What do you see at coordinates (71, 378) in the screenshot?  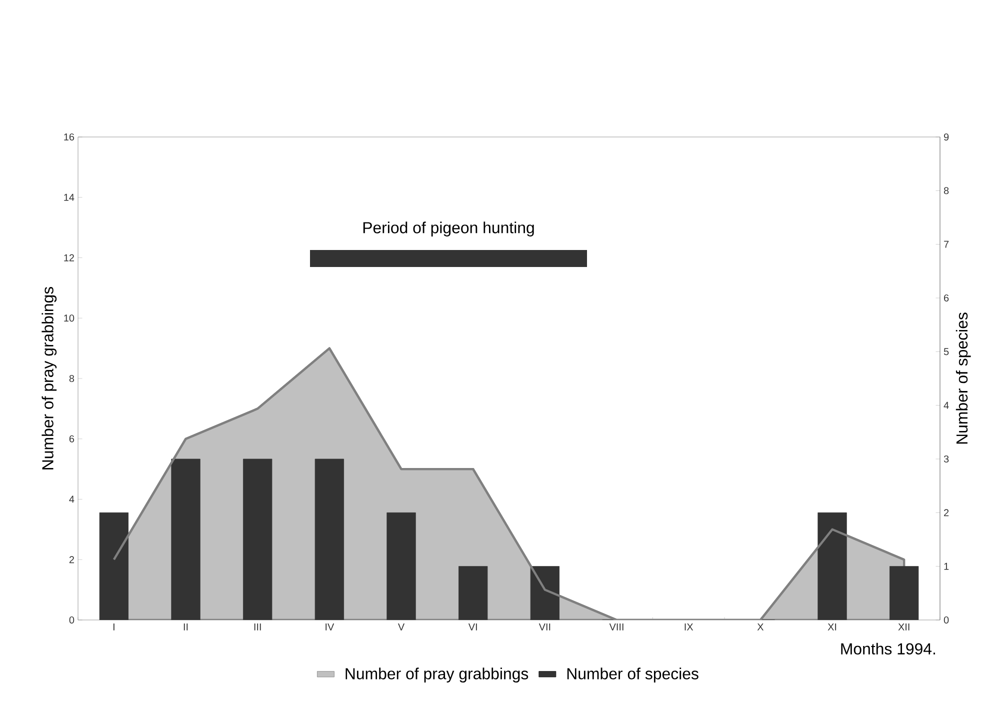 I see `y-tick-label: 8` at bounding box center [71, 378].